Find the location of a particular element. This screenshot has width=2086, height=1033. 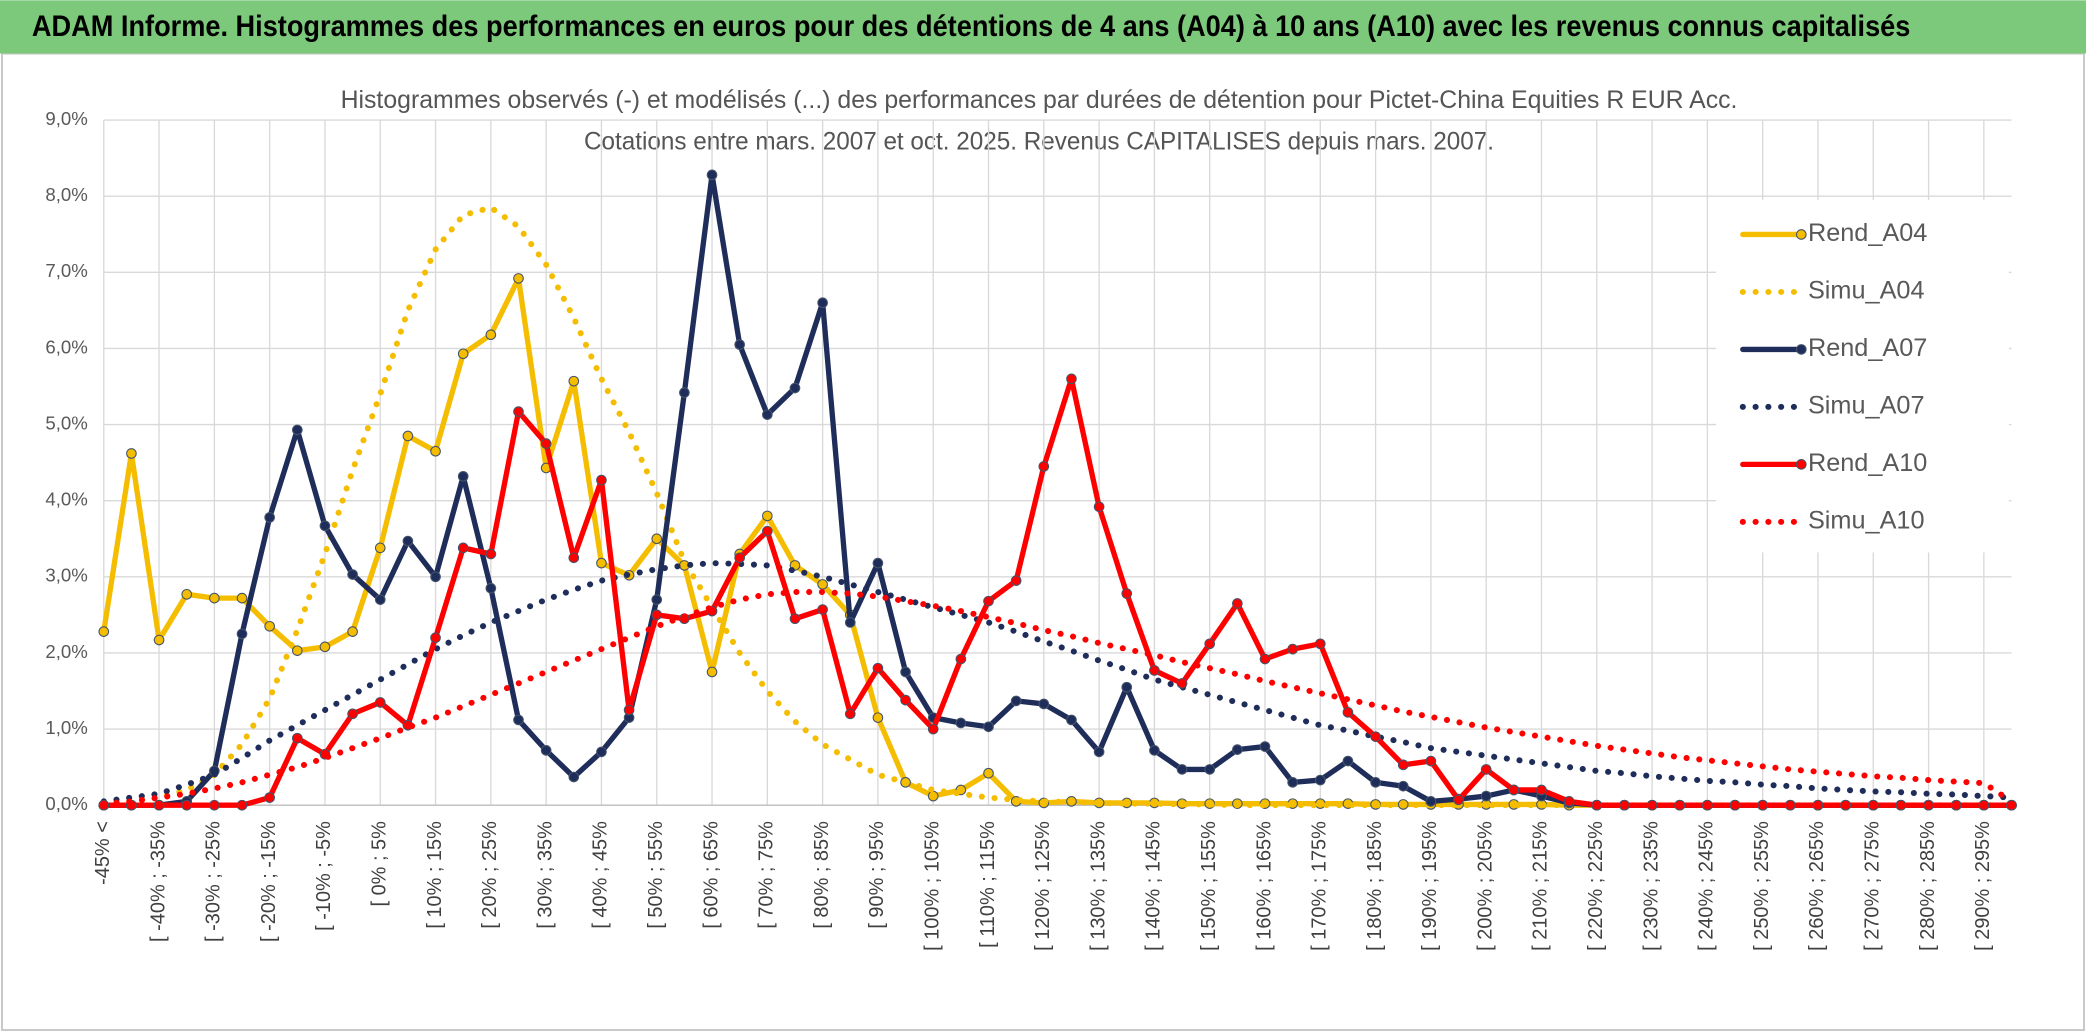

x-tick-label: -45% < is located at coordinates (103, 853).